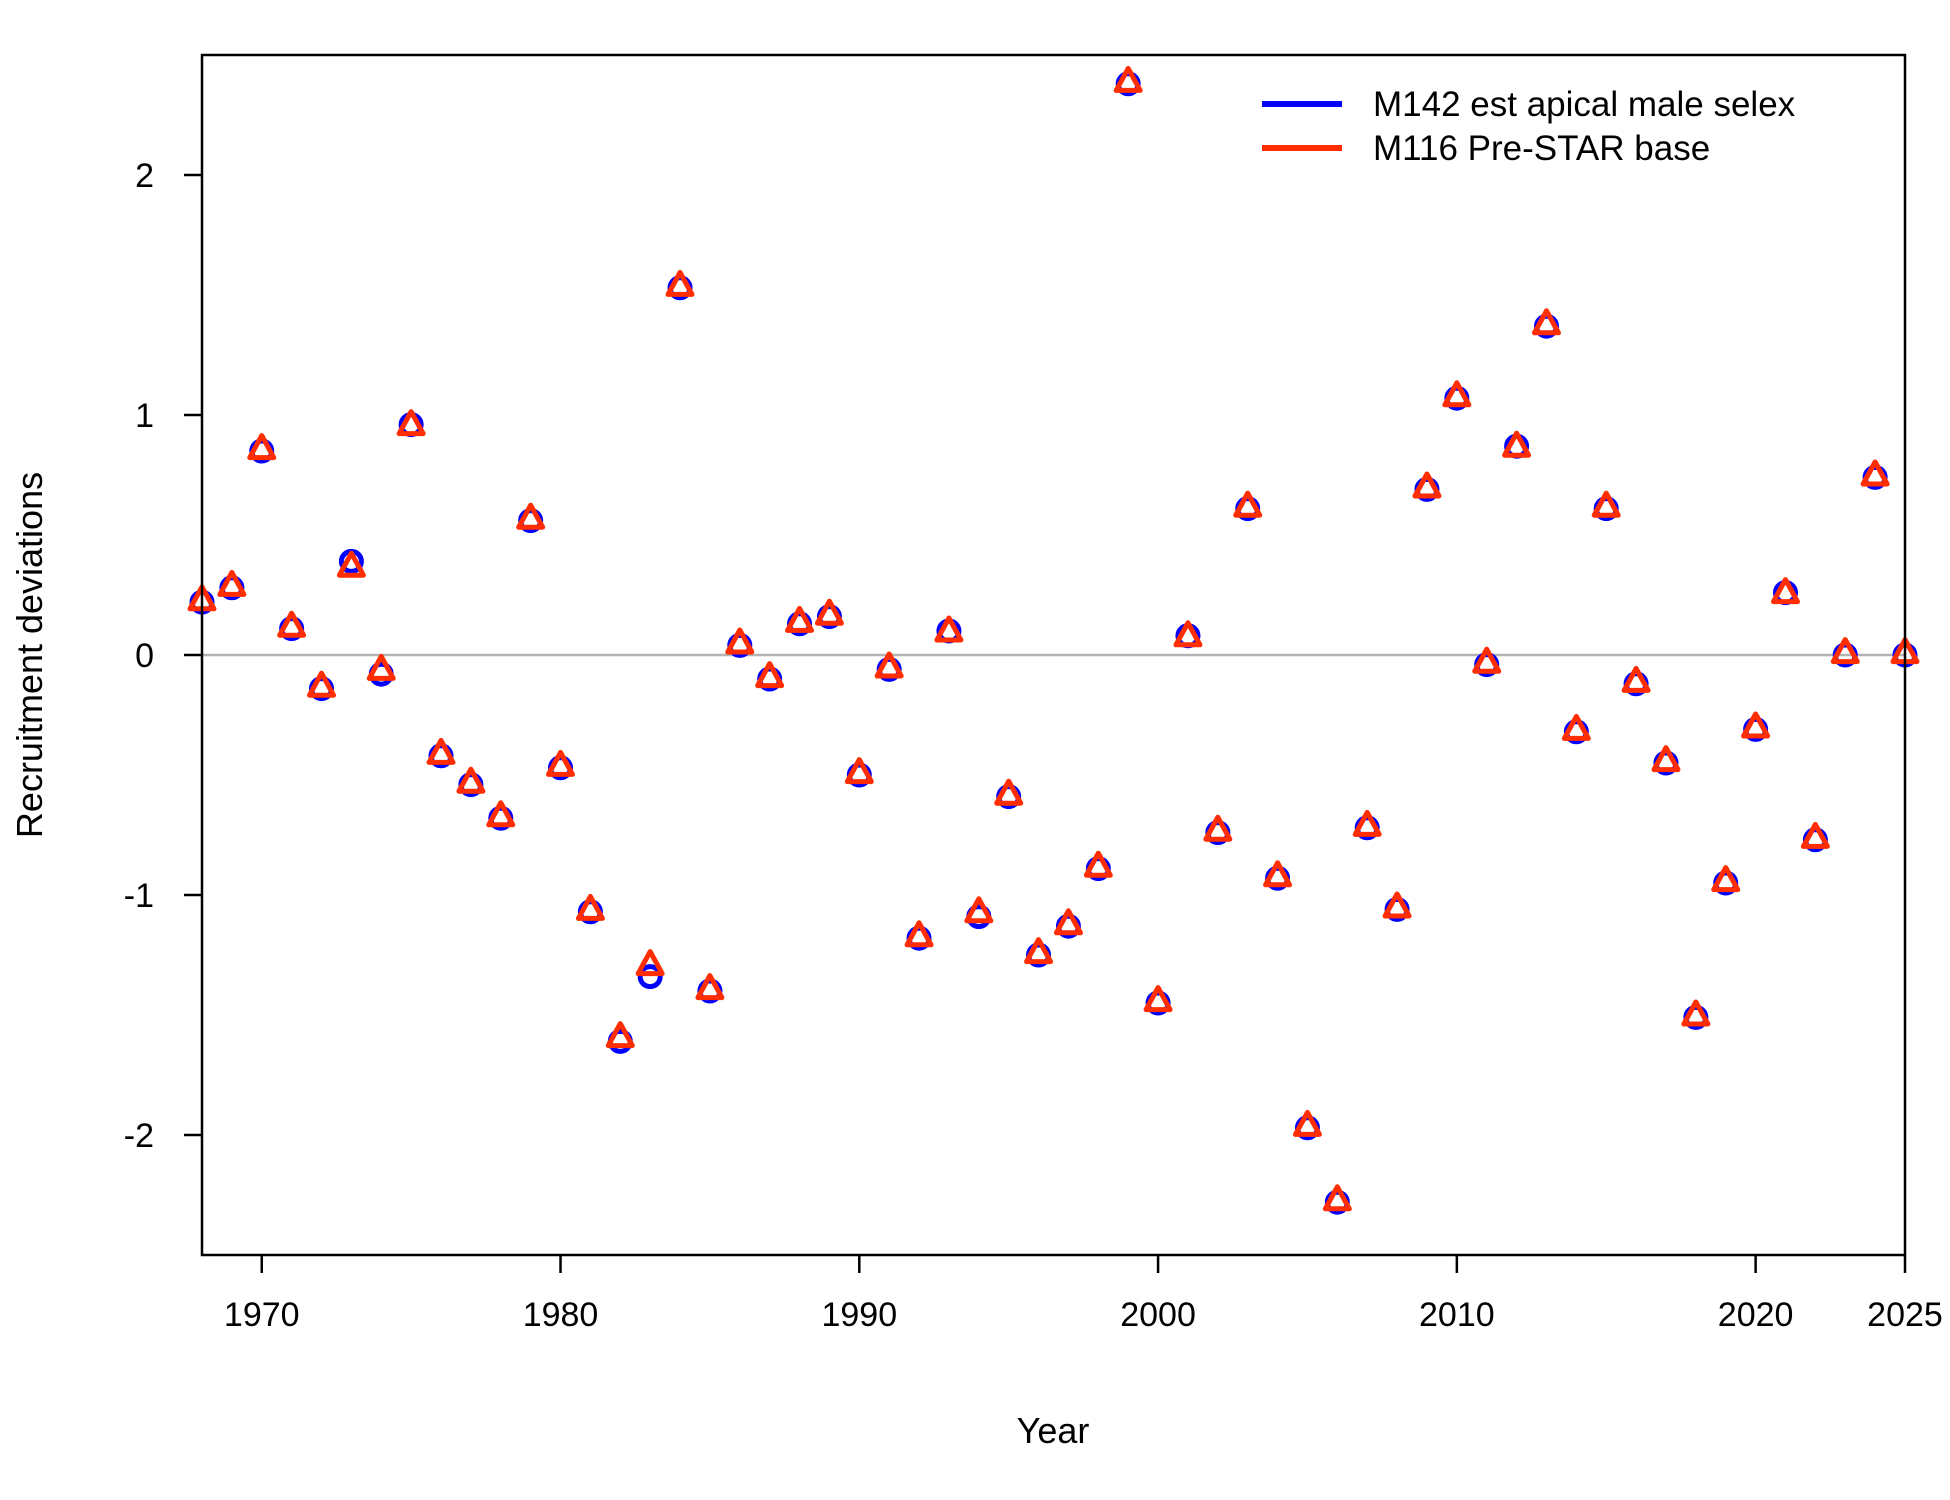 This screenshot has width=1950, height=1500. Describe the element at coordinates (1905, 1315) in the screenshot. I see `x-tick-label: 2025` at that location.